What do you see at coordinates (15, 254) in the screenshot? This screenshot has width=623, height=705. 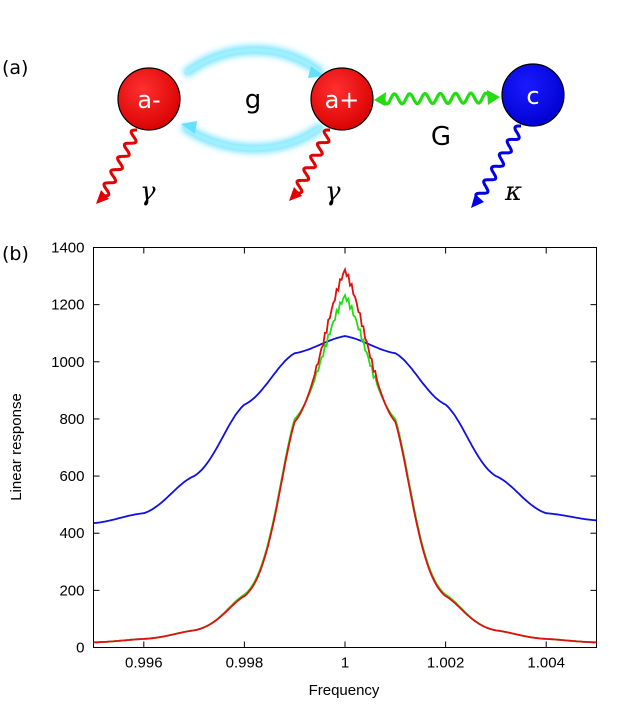 I see `panel-b-label: (b)` at bounding box center [15, 254].